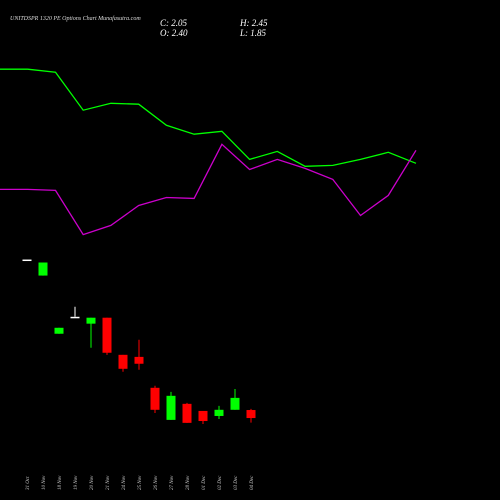 This screenshot has height=500, width=500. I want to click on x-tick-label: 19 Nov, so click(76, 482).